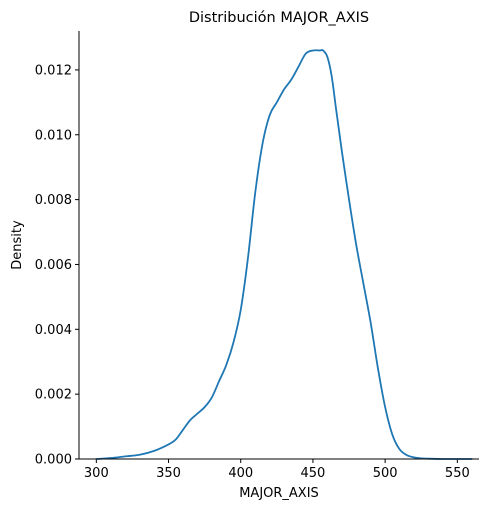 The image size is (490, 511). I want to click on y-axis: 0.000 0.002 0.004 0.006 0.008 0.010 0.012, so click(57, 265).